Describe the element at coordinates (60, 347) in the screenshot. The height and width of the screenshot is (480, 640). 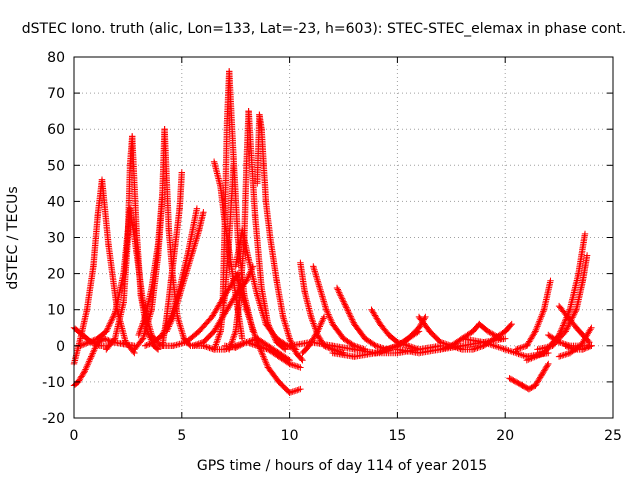
I see `y-tick-label: 0` at that location.